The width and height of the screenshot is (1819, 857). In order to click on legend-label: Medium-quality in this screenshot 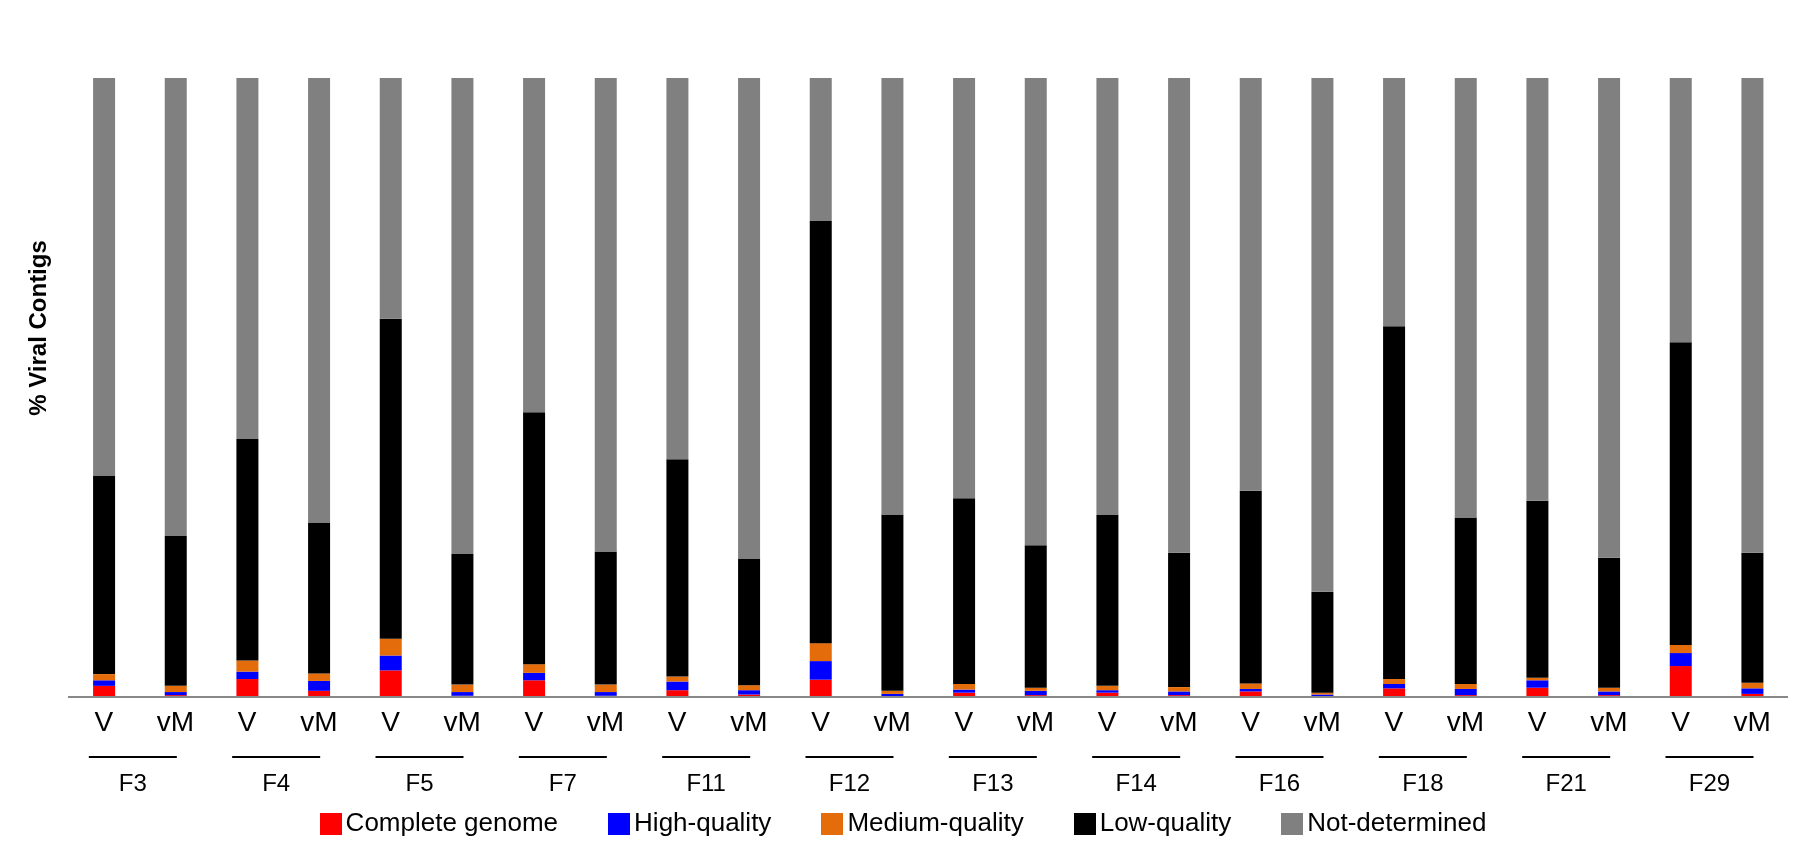, I will do `click(935, 822)`.